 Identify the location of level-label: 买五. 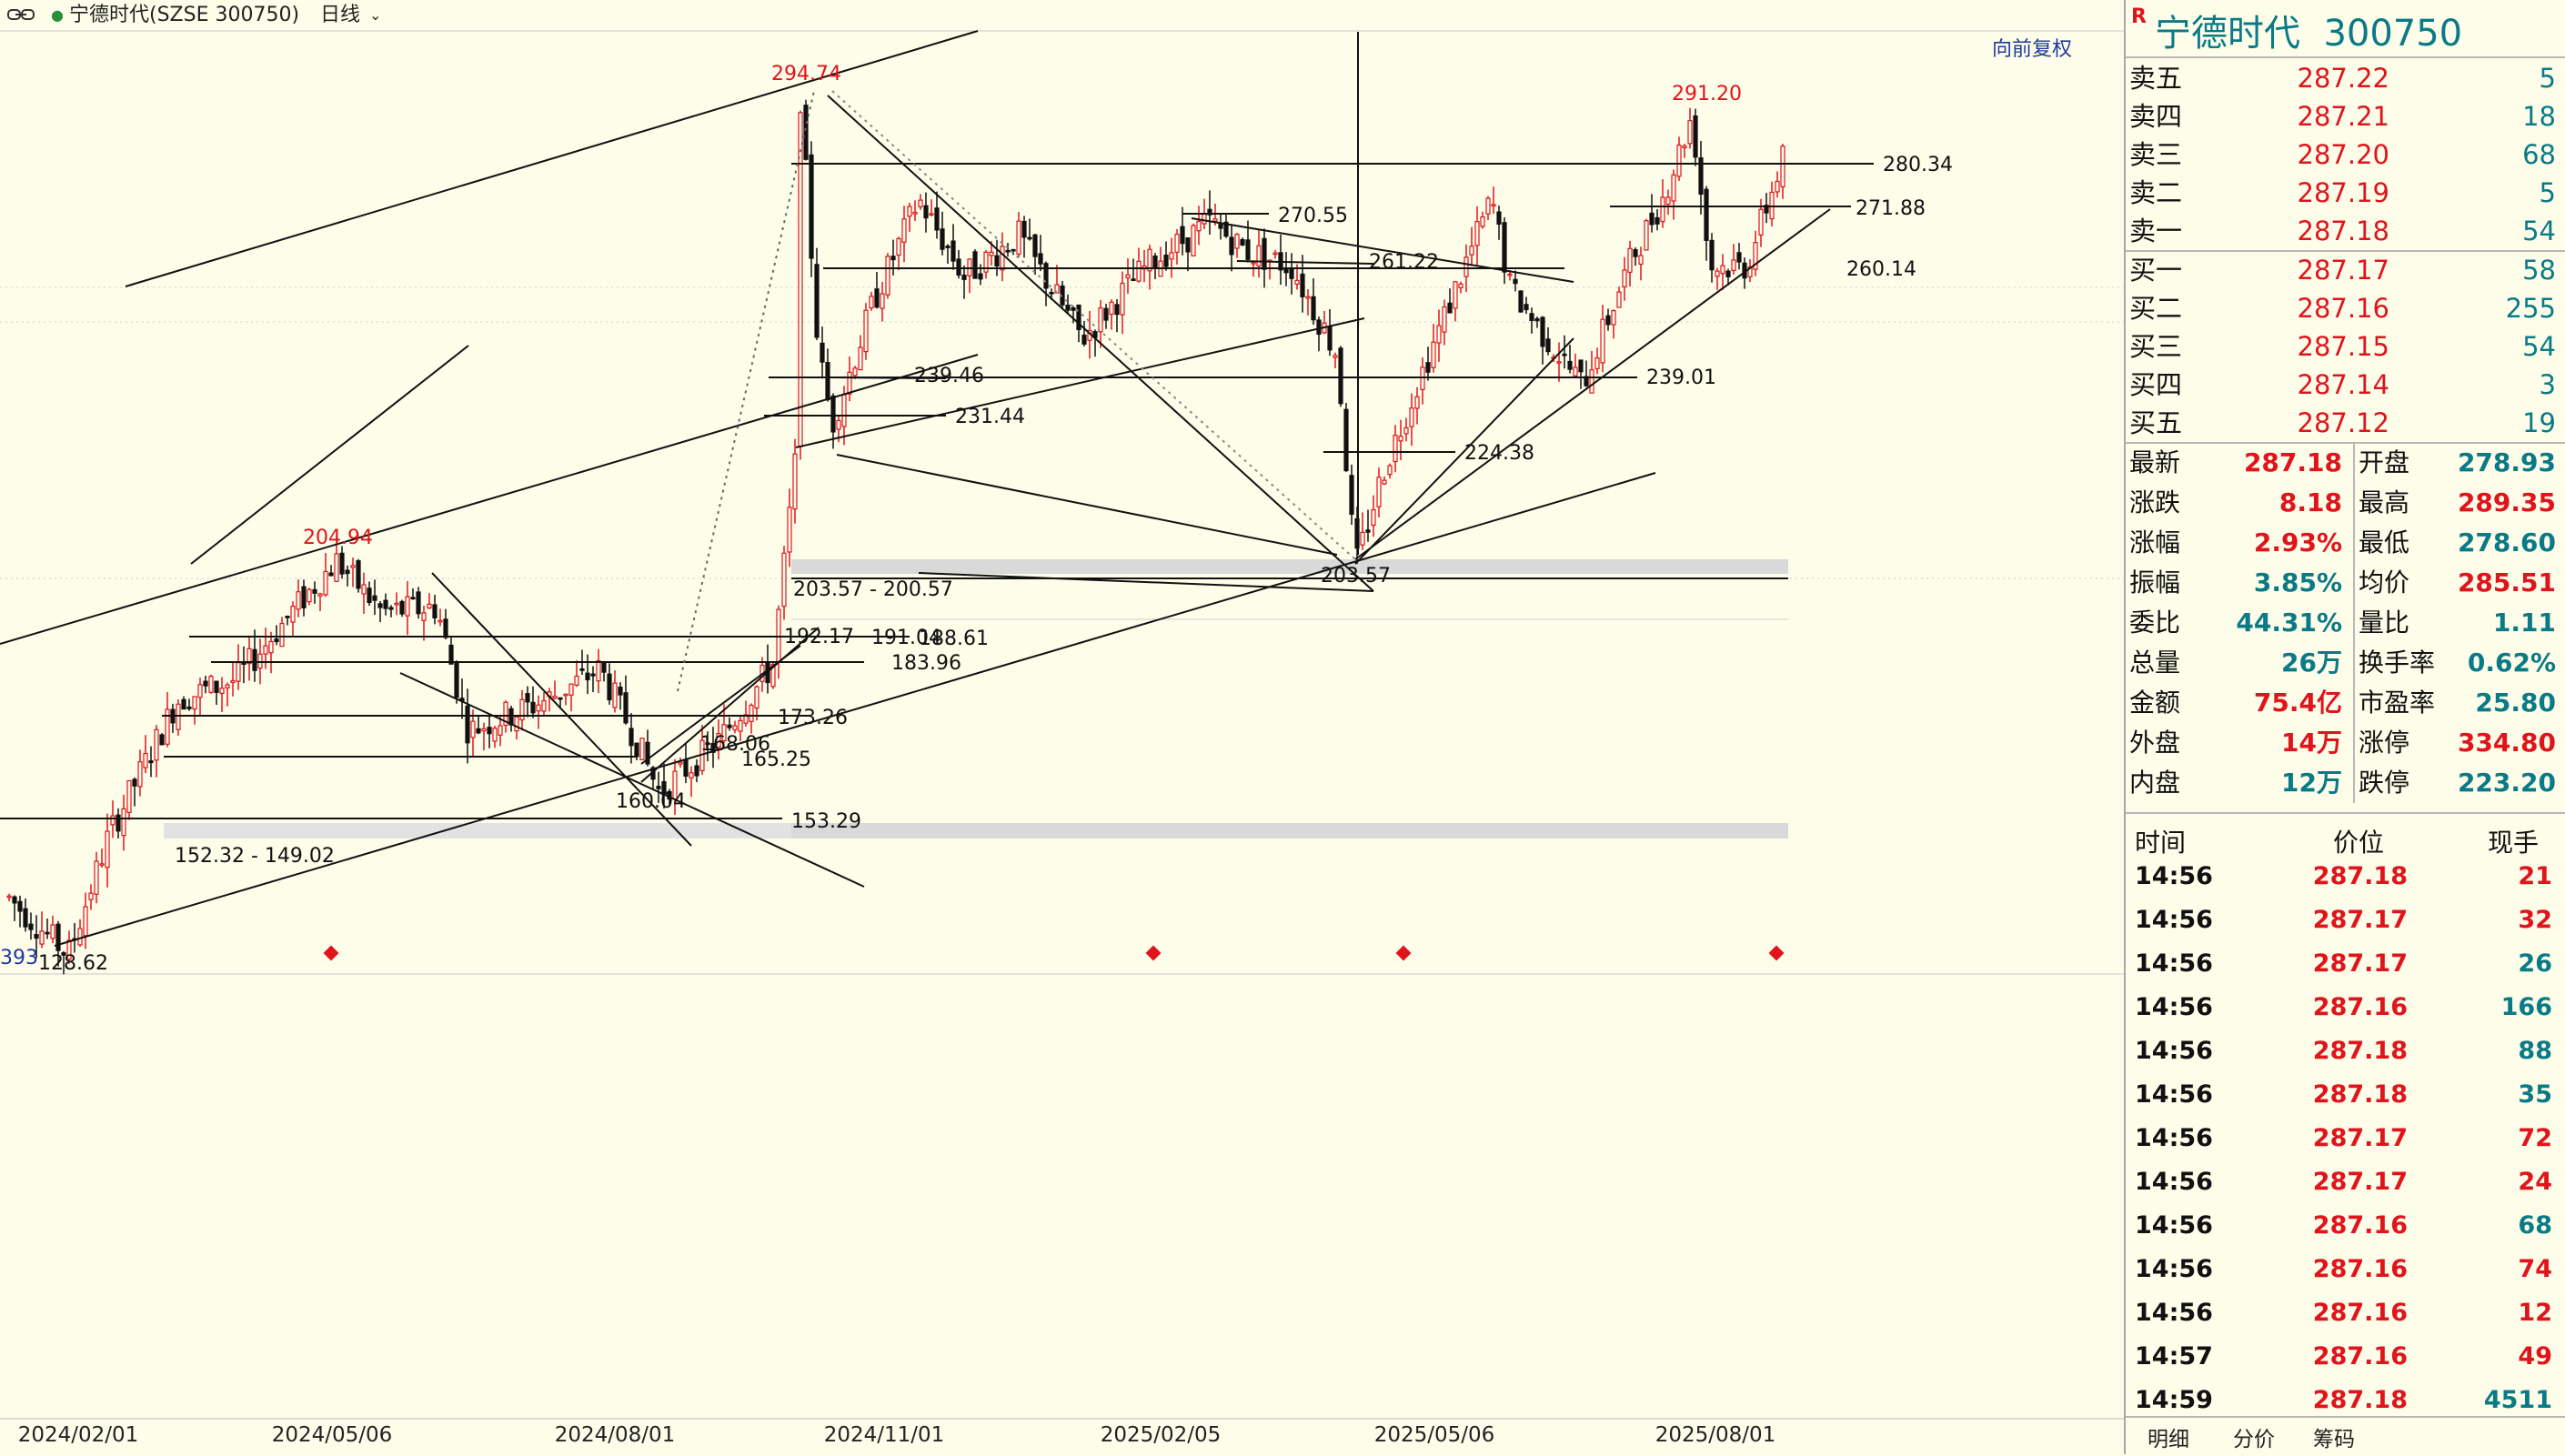
(2156, 423).